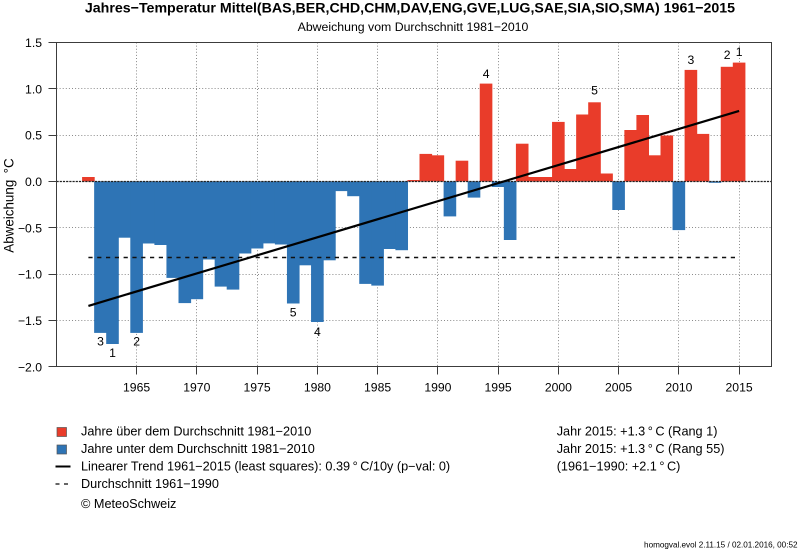 The image size is (800, 556). I want to click on svg-text: 1985, so click(377, 388).